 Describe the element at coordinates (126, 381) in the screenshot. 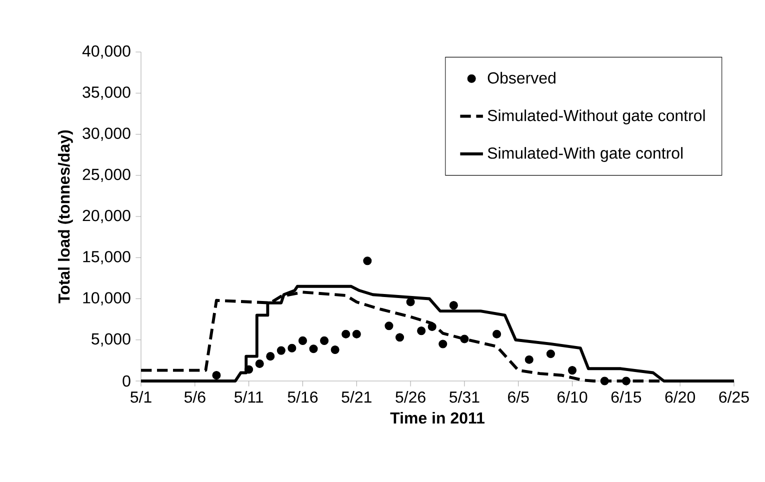

I see `y-tick-label: 0` at that location.